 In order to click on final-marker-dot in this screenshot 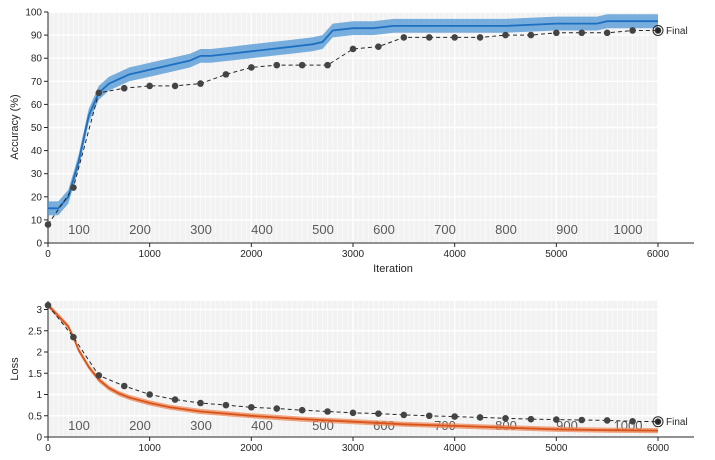, I will do `click(658, 422)`.